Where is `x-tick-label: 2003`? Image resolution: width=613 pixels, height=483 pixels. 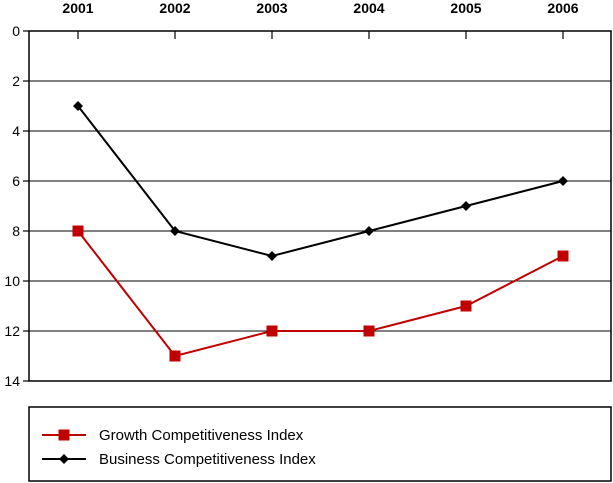 x-tick-label: 2003 is located at coordinates (271, 8).